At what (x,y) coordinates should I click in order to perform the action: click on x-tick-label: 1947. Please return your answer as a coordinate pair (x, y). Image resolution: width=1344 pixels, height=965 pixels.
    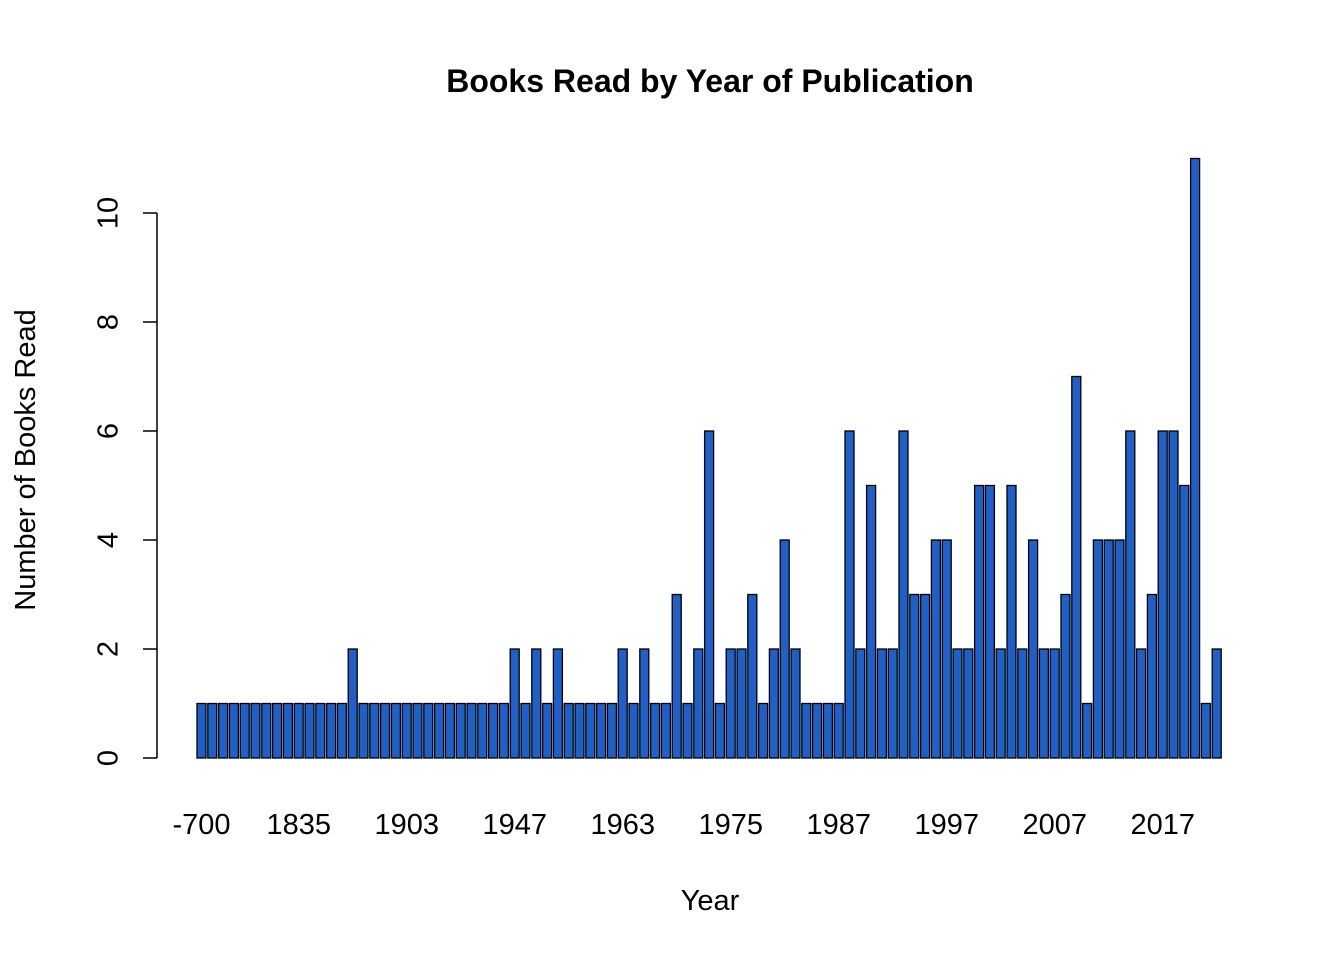
    Looking at the image, I should click on (514, 825).